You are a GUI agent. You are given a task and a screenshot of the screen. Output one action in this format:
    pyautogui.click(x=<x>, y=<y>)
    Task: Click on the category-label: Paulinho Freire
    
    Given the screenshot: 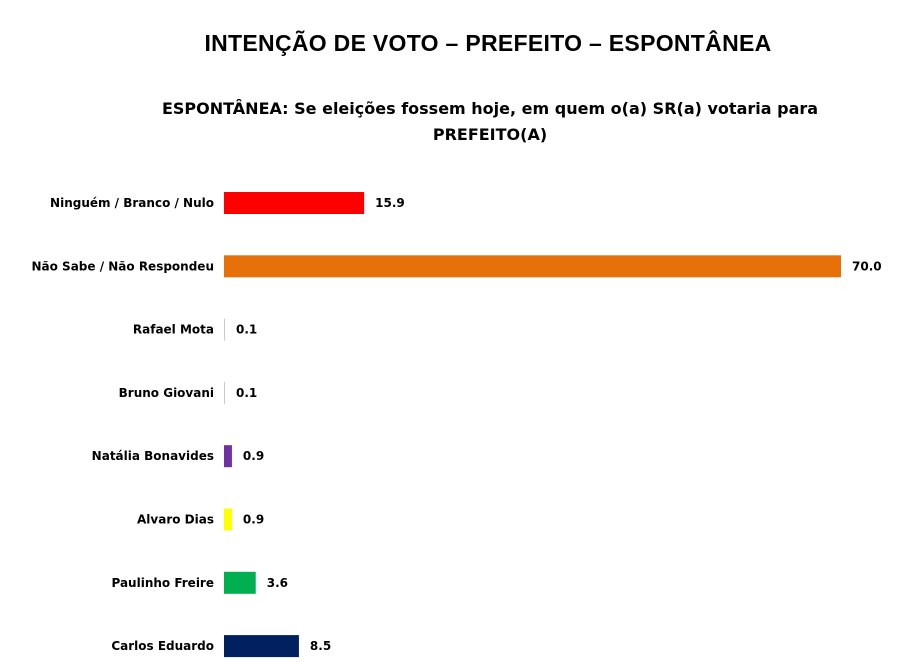 What is the action you would take?
    pyautogui.click(x=162, y=583)
    